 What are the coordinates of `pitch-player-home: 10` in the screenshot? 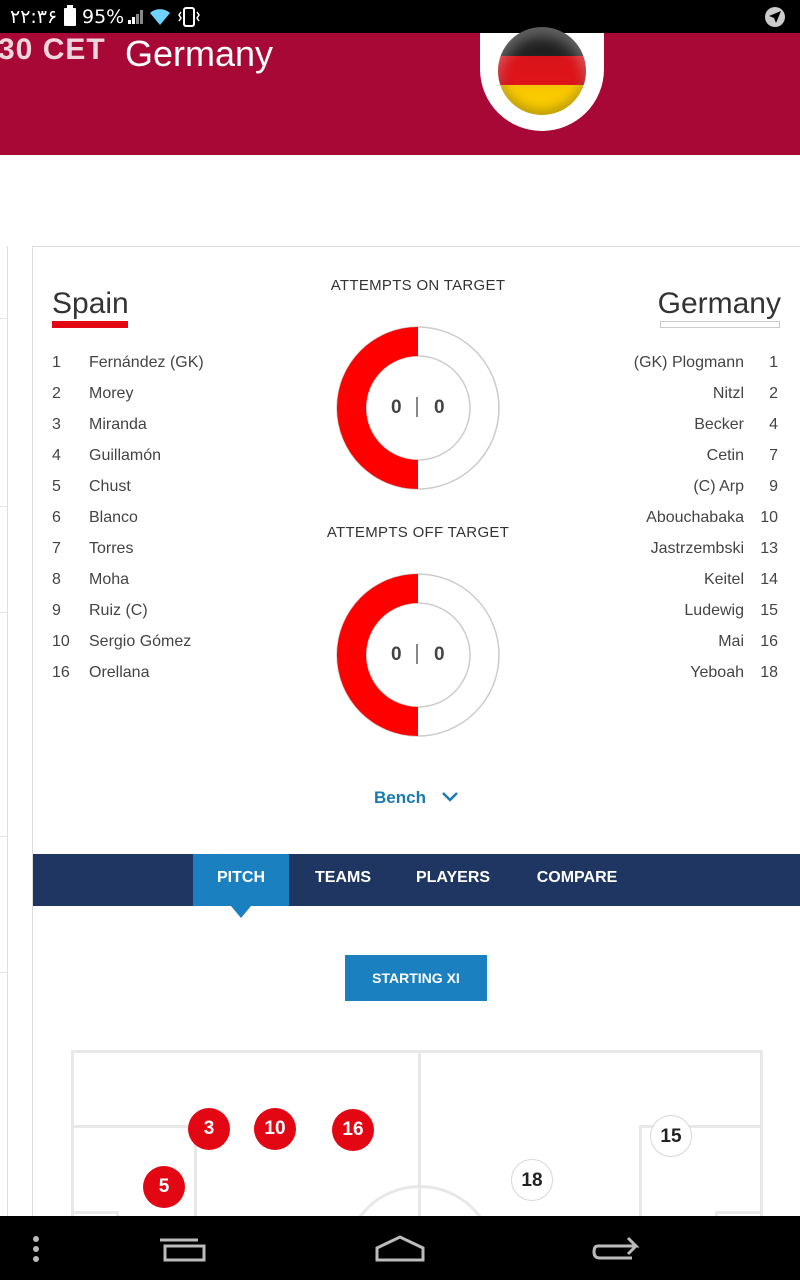 It's located at (275, 1129).